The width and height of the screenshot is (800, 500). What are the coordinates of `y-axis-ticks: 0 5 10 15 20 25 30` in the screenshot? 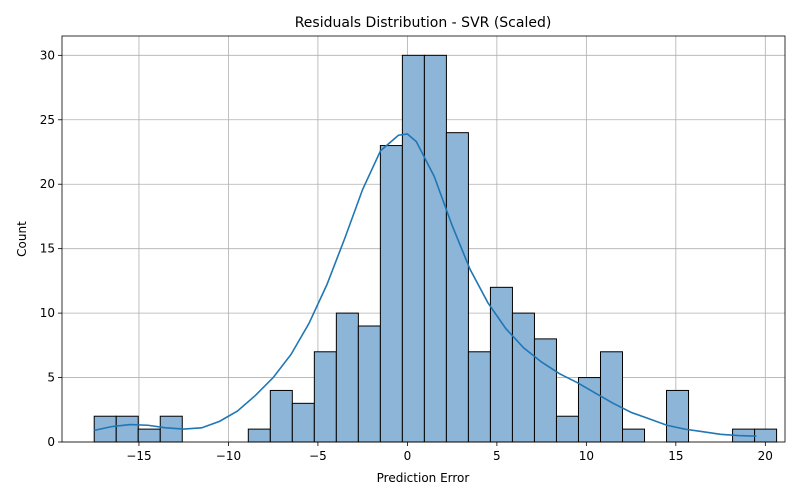 It's located at (51, 248).